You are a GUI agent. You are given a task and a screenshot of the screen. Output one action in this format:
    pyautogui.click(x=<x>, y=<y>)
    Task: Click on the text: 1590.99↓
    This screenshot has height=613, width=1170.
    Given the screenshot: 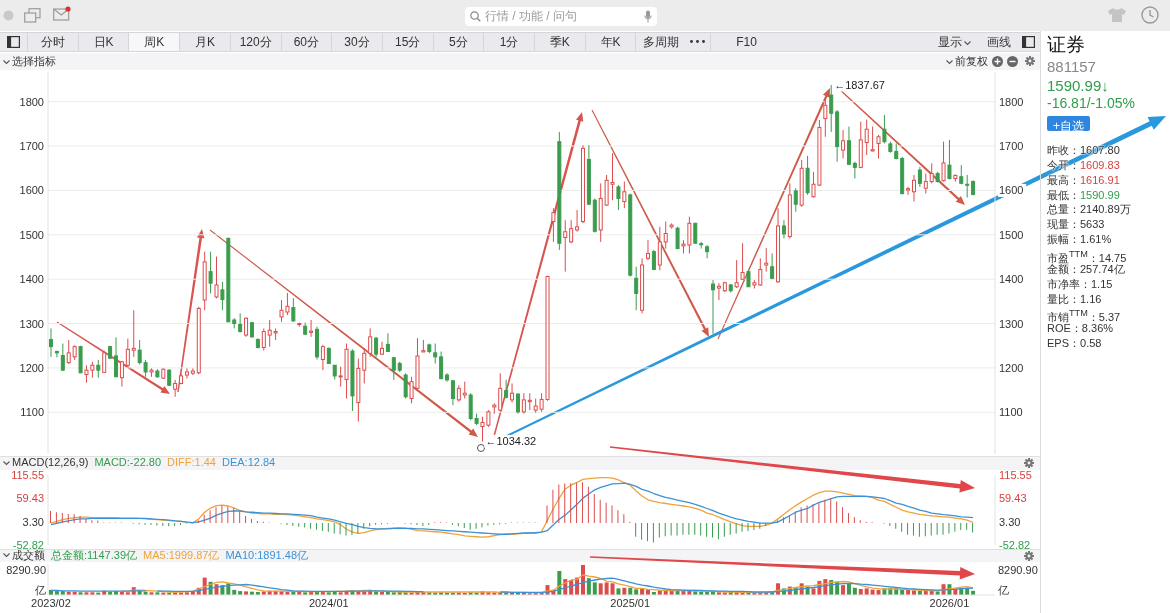 What is the action you would take?
    pyautogui.click(x=1078, y=85)
    